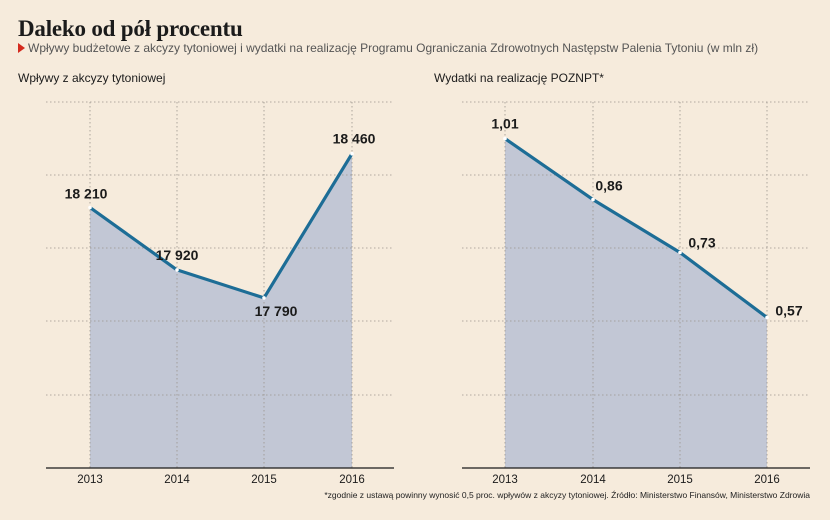  I want to click on right-x-tick-label: 2015, so click(680, 480).